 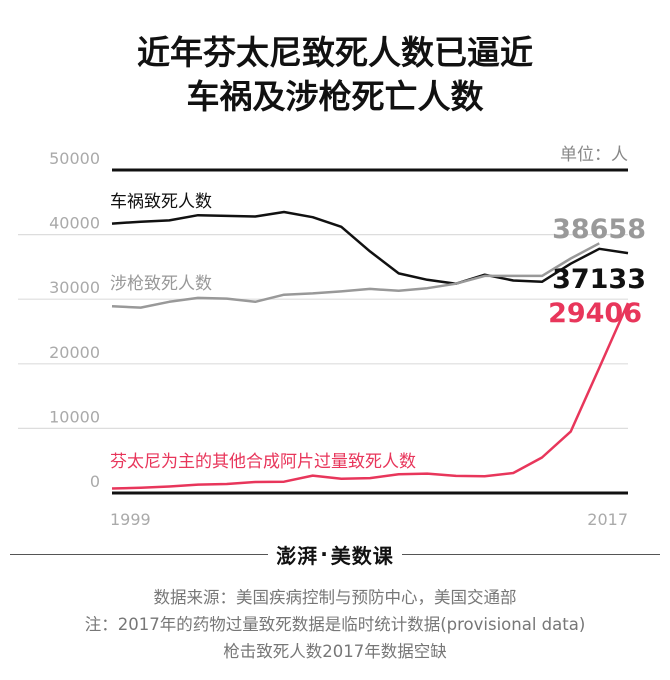 I want to click on end-value-label-1: 38658, so click(x=599, y=229).